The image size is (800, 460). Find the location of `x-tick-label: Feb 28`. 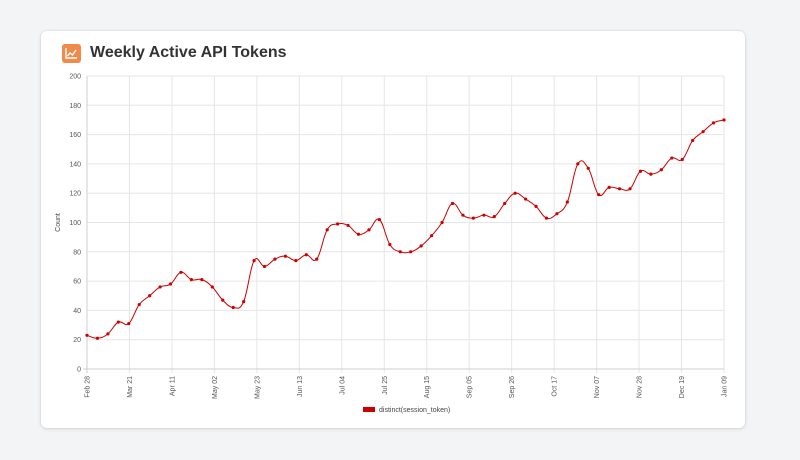

x-tick-label: Feb 28 is located at coordinates (88, 387).